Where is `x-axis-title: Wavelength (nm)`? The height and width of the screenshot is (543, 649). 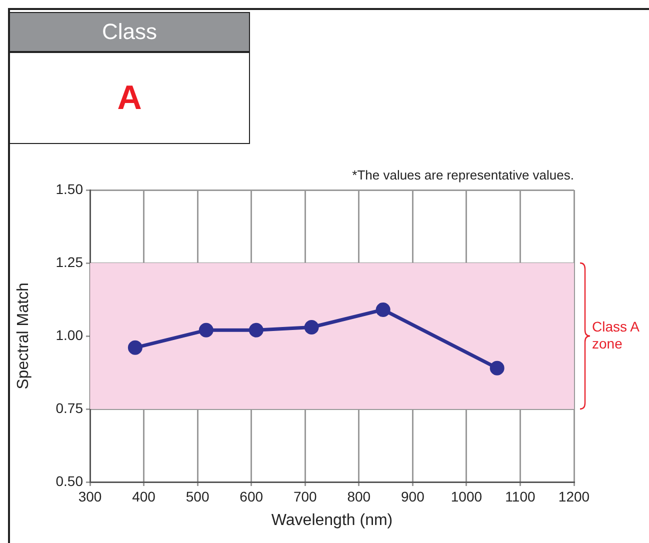
x-axis-title: Wavelength (nm) is located at coordinates (332, 520).